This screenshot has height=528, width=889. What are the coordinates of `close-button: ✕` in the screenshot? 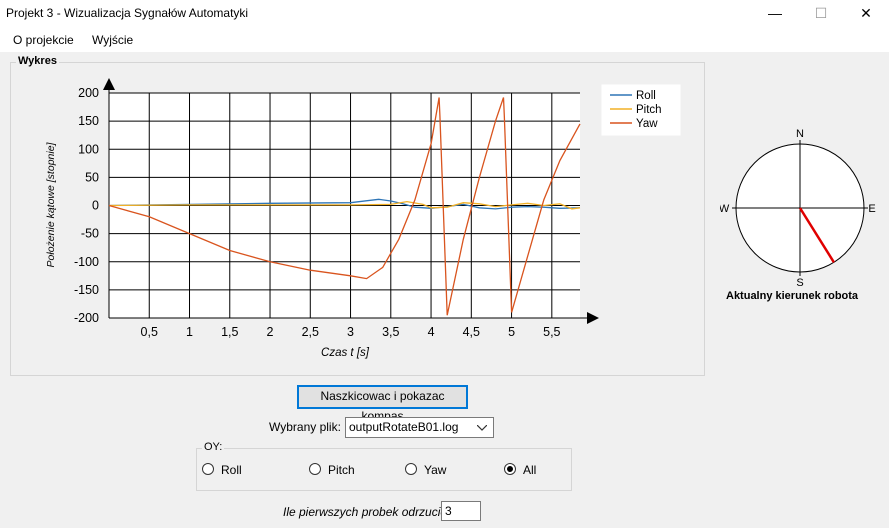 It's located at (866, 13).